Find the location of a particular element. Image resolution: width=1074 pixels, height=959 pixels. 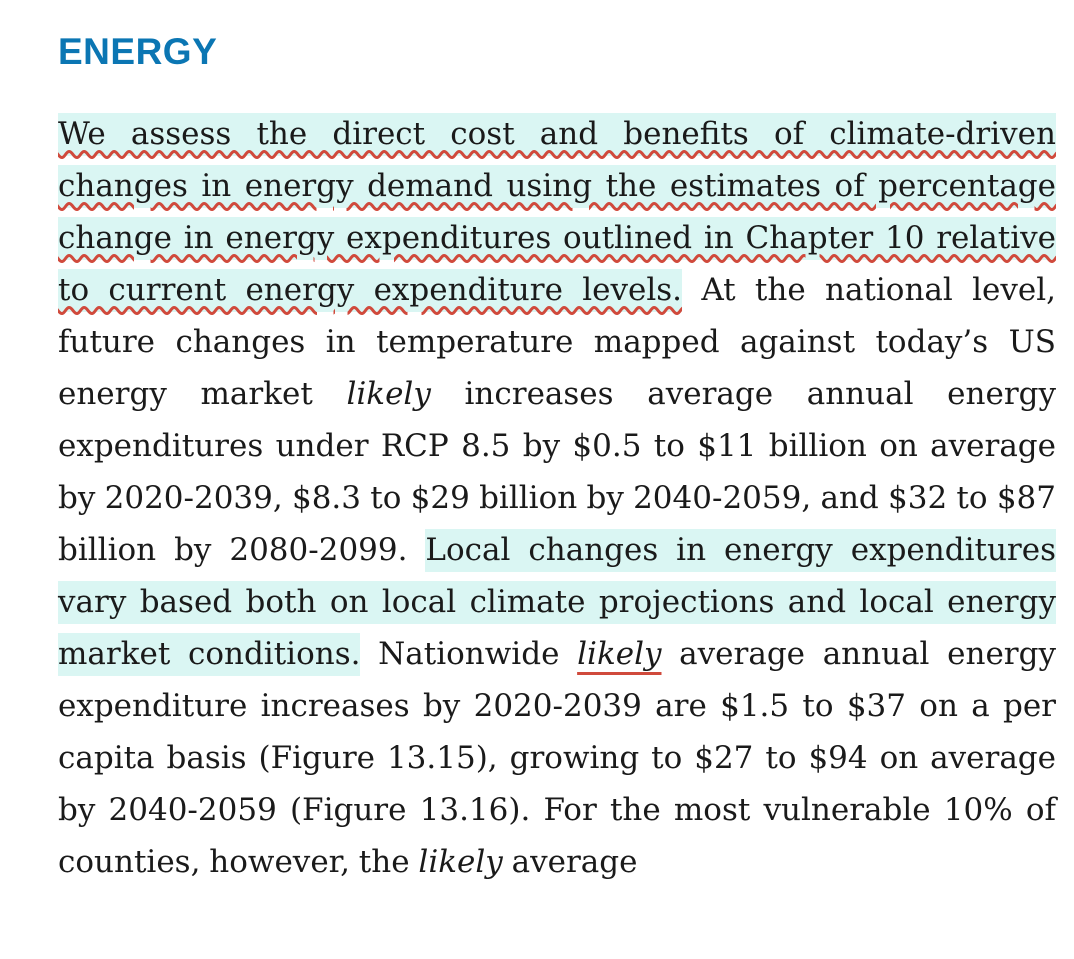

section-heading: ENERGY is located at coordinates (138, 51).